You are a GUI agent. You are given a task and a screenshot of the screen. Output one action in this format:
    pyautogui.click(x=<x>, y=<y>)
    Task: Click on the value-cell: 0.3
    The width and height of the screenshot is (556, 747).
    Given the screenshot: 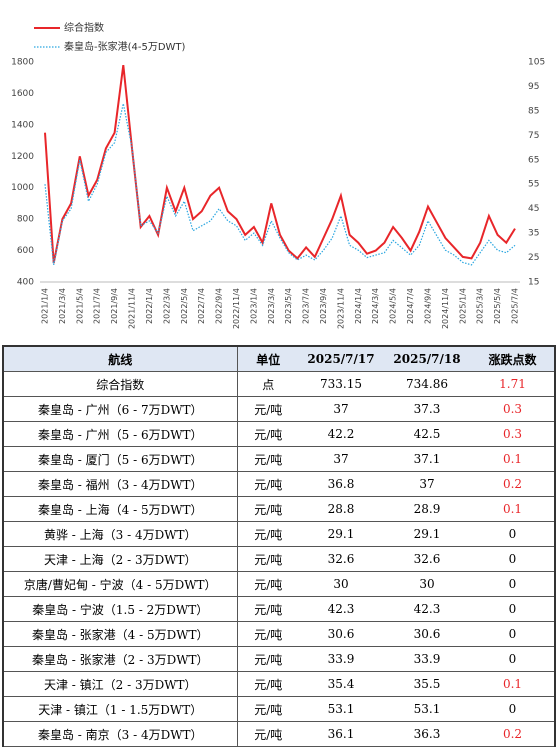 What is the action you would take?
    pyautogui.click(x=513, y=434)
    